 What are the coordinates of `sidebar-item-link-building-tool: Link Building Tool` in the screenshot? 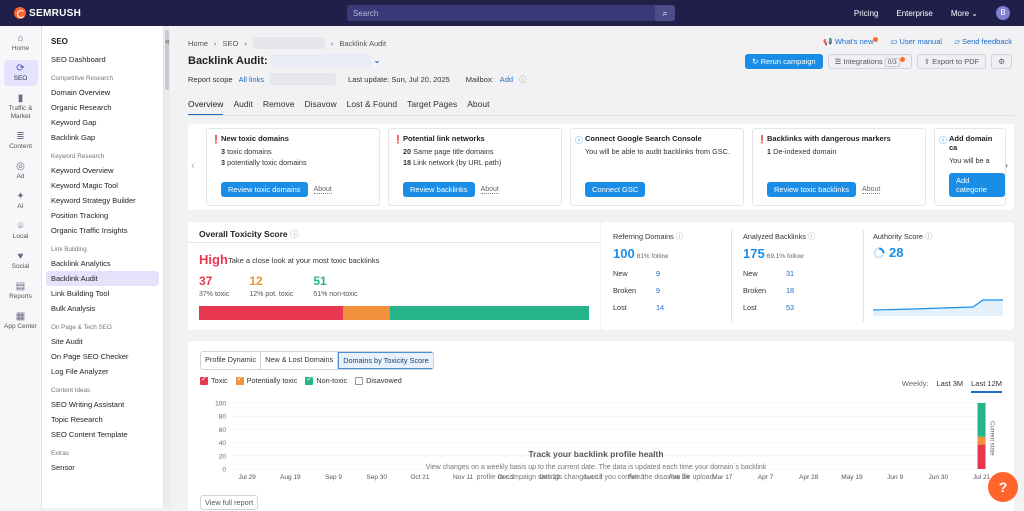 It's located at (80, 293).